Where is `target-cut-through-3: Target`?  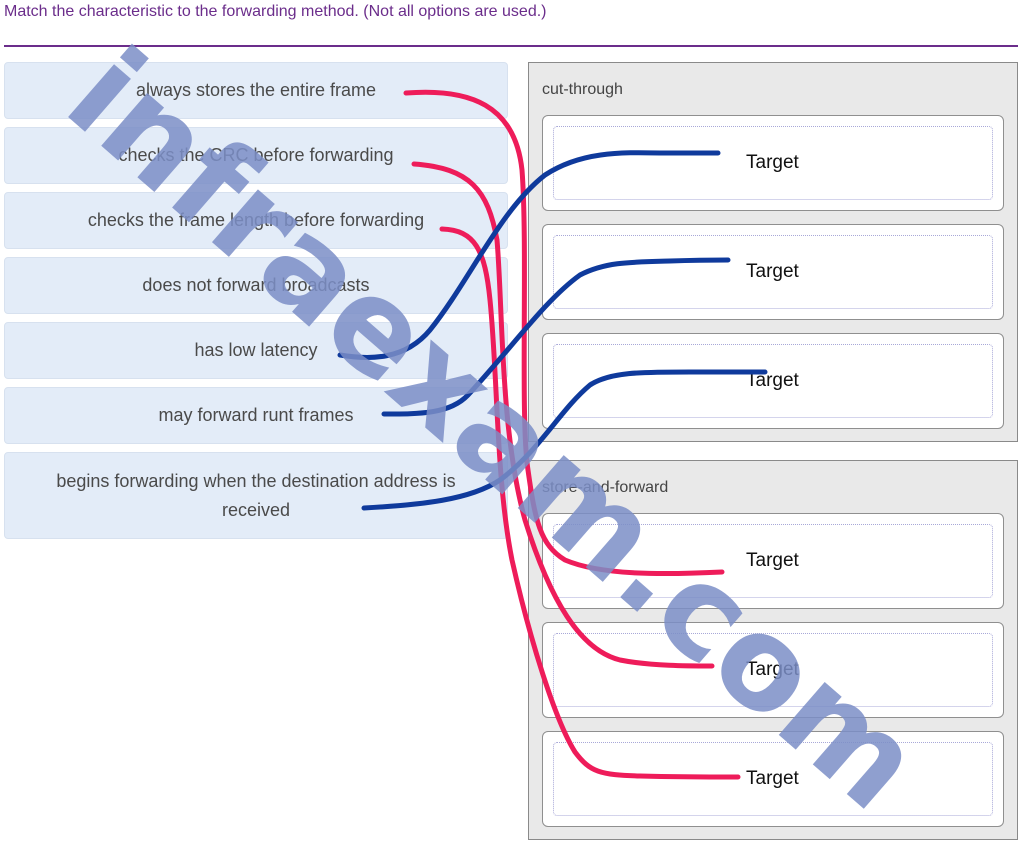 target-cut-through-3: Target is located at coordinates (773, 381).